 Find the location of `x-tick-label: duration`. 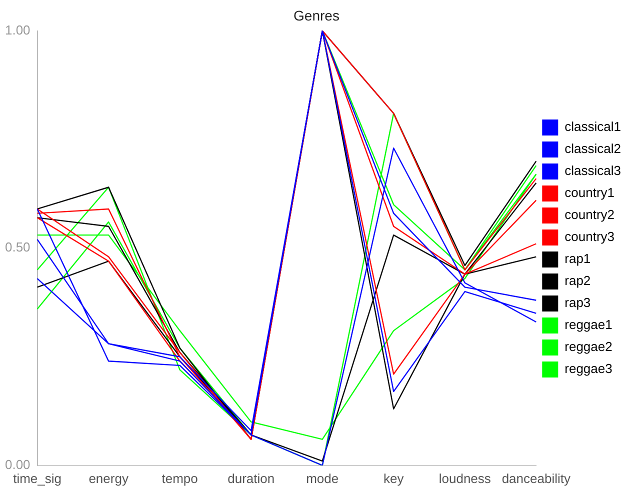

x-tick-label: duration is located at coordinates (251, 478).